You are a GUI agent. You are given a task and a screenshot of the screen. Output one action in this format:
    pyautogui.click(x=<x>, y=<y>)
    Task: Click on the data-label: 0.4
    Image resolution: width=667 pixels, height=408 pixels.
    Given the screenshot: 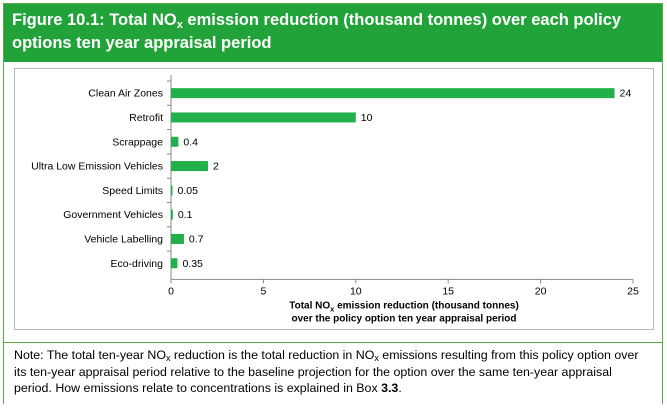 What is the action you would take?
    pyautogui.click(x=190, y=142)
    